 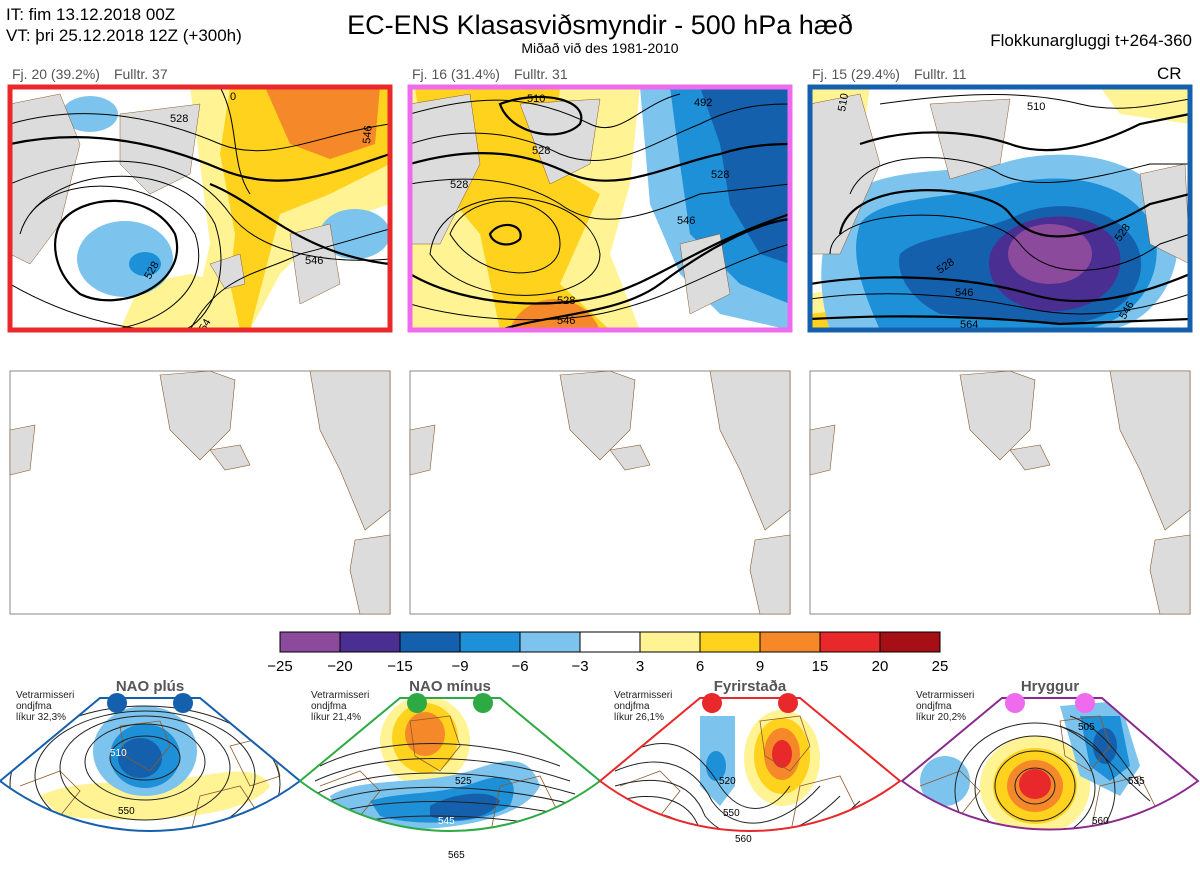 I want to click on cluster-2-fulltr: Fulltr. 31, so click(x=540, y=74).